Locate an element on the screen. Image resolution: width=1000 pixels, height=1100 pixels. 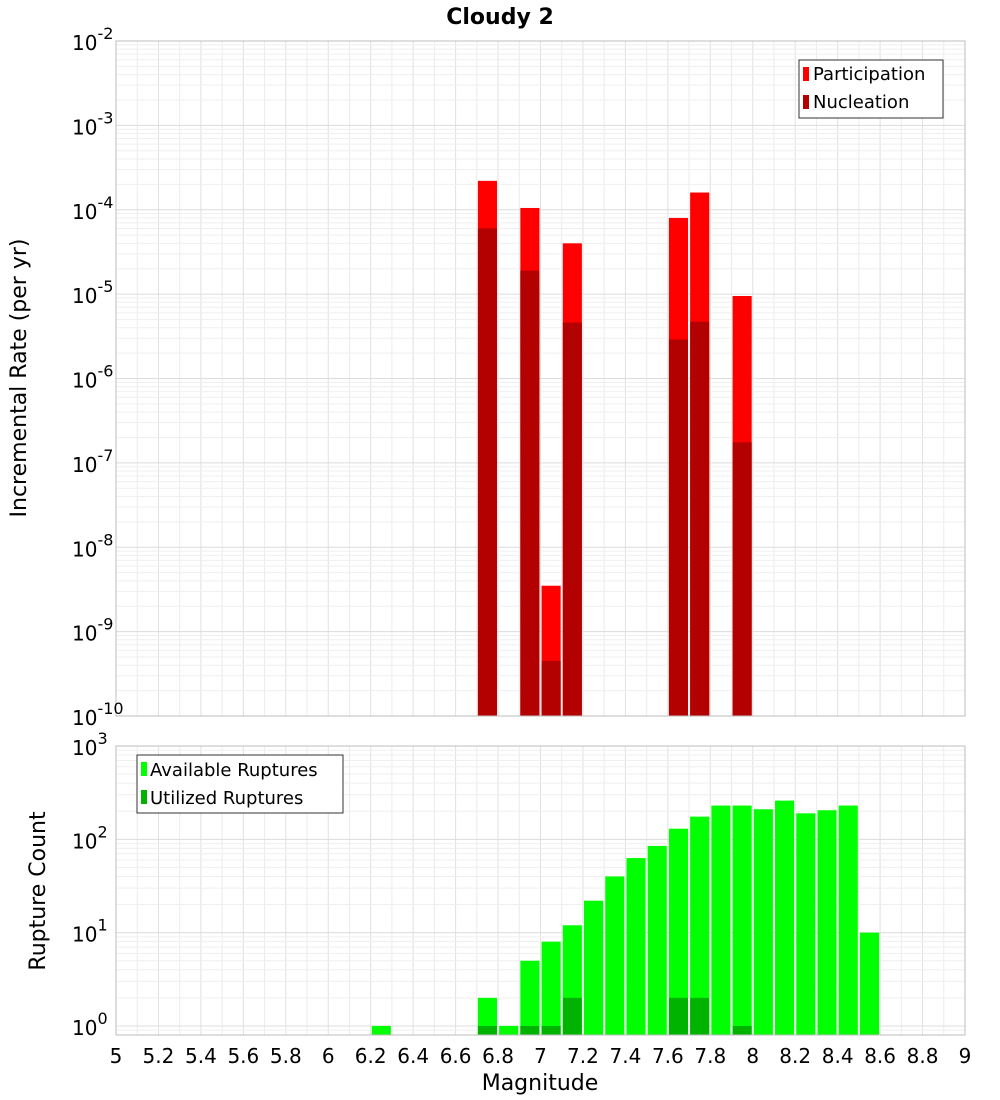
x-tick-label: 7 is located at coordinates (540, 1056).